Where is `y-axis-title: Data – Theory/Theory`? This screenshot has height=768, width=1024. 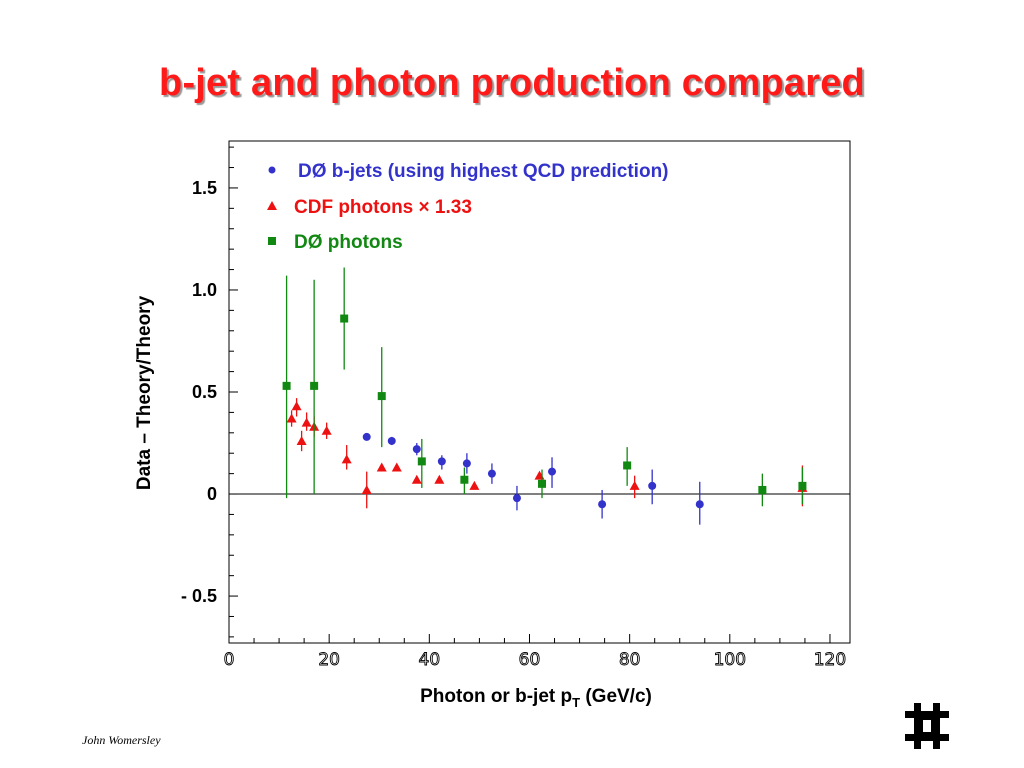
y-axis-title: Data – Theory/Theory is located at coordinates (144, 392).